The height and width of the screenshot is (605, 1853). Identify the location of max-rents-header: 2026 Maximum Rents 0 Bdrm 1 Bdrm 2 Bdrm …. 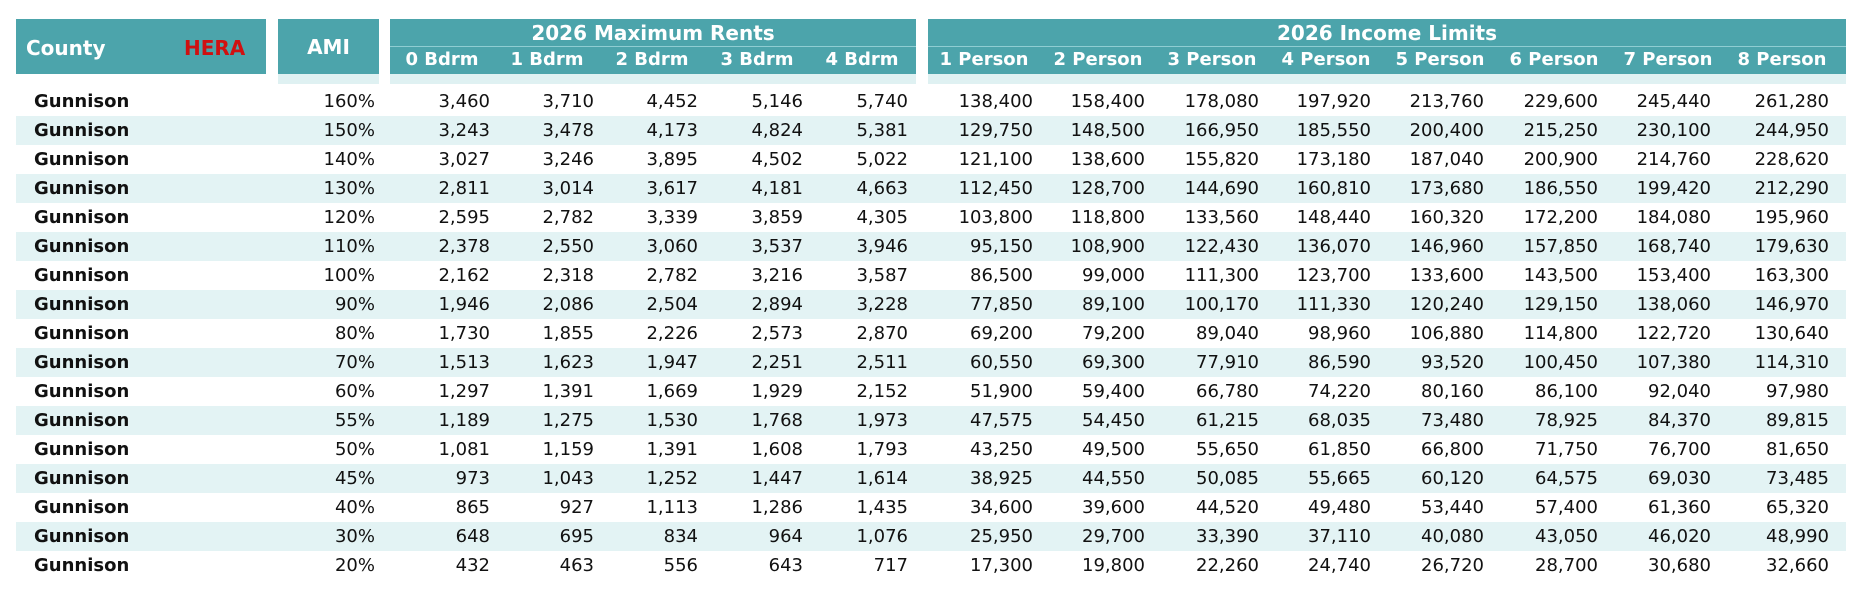
(653, 46).